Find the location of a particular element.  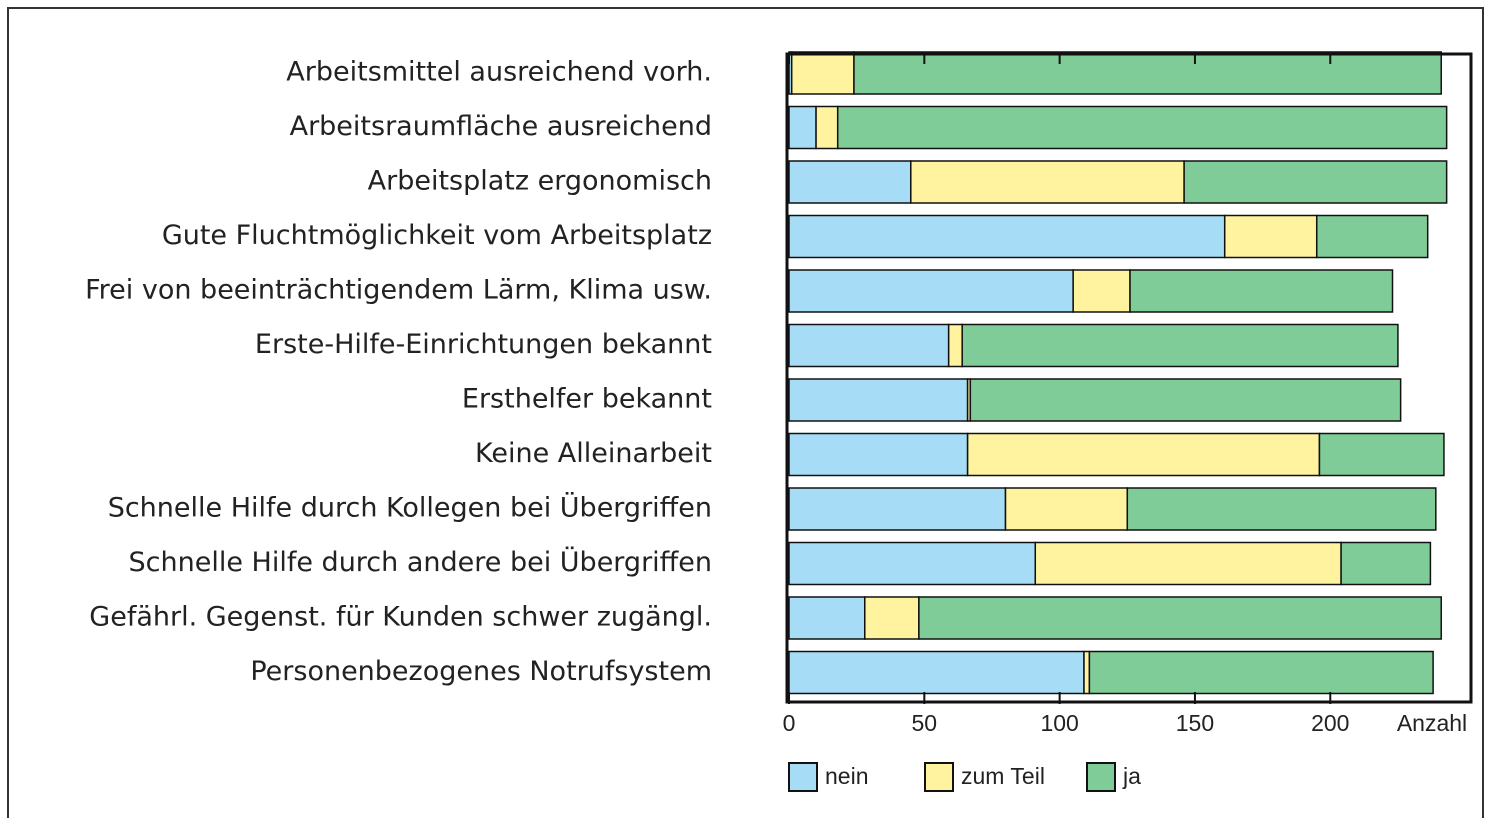

legend-label: ja is located at coordinates (1131, 776).